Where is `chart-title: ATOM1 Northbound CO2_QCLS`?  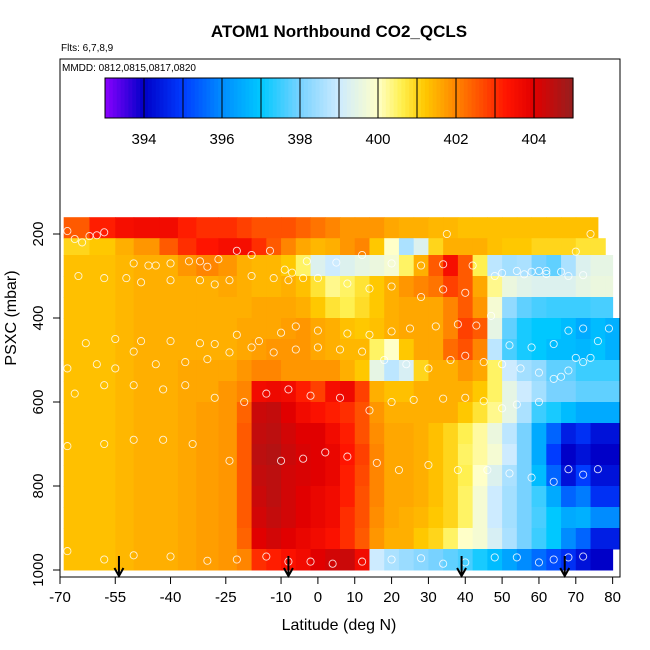
chart-title: ATOM1 Northbound CO2_QCLS is located at coordinates (339, 31).